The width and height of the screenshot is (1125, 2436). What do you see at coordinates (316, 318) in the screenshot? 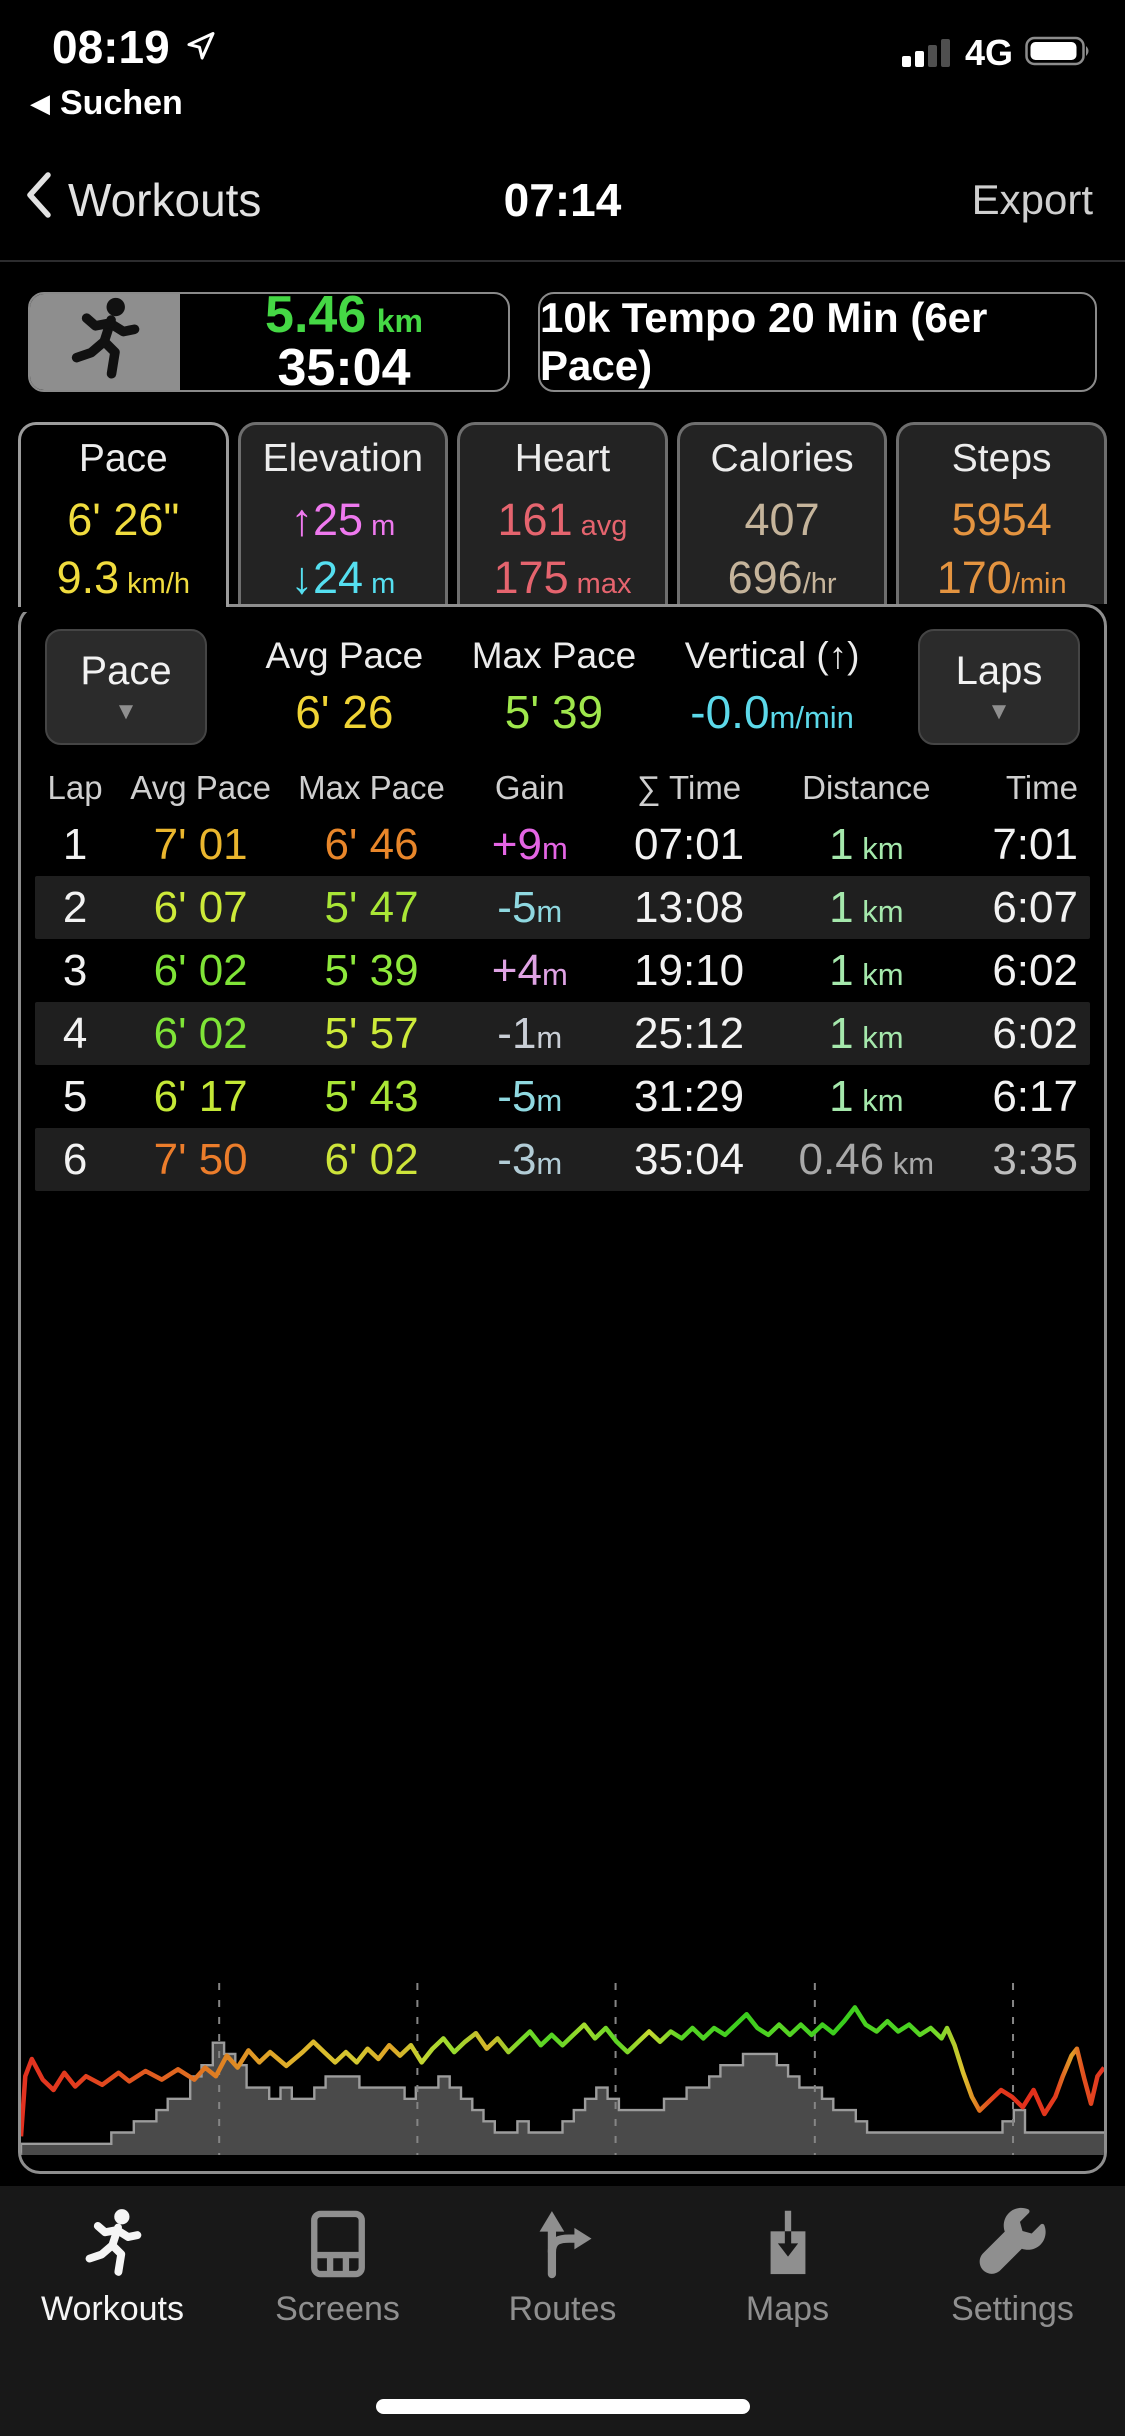
I see `summary-distance: 5.46` at bounding box center [316, 318].